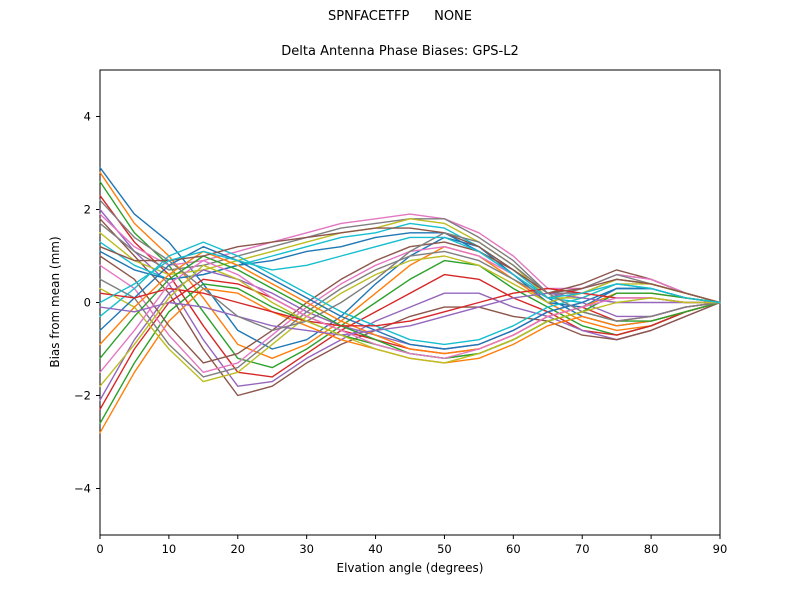 This screenshot has height=600, width=800. I want to click on x-axis-label: Elvation angle (degrees), so click(410, 568).